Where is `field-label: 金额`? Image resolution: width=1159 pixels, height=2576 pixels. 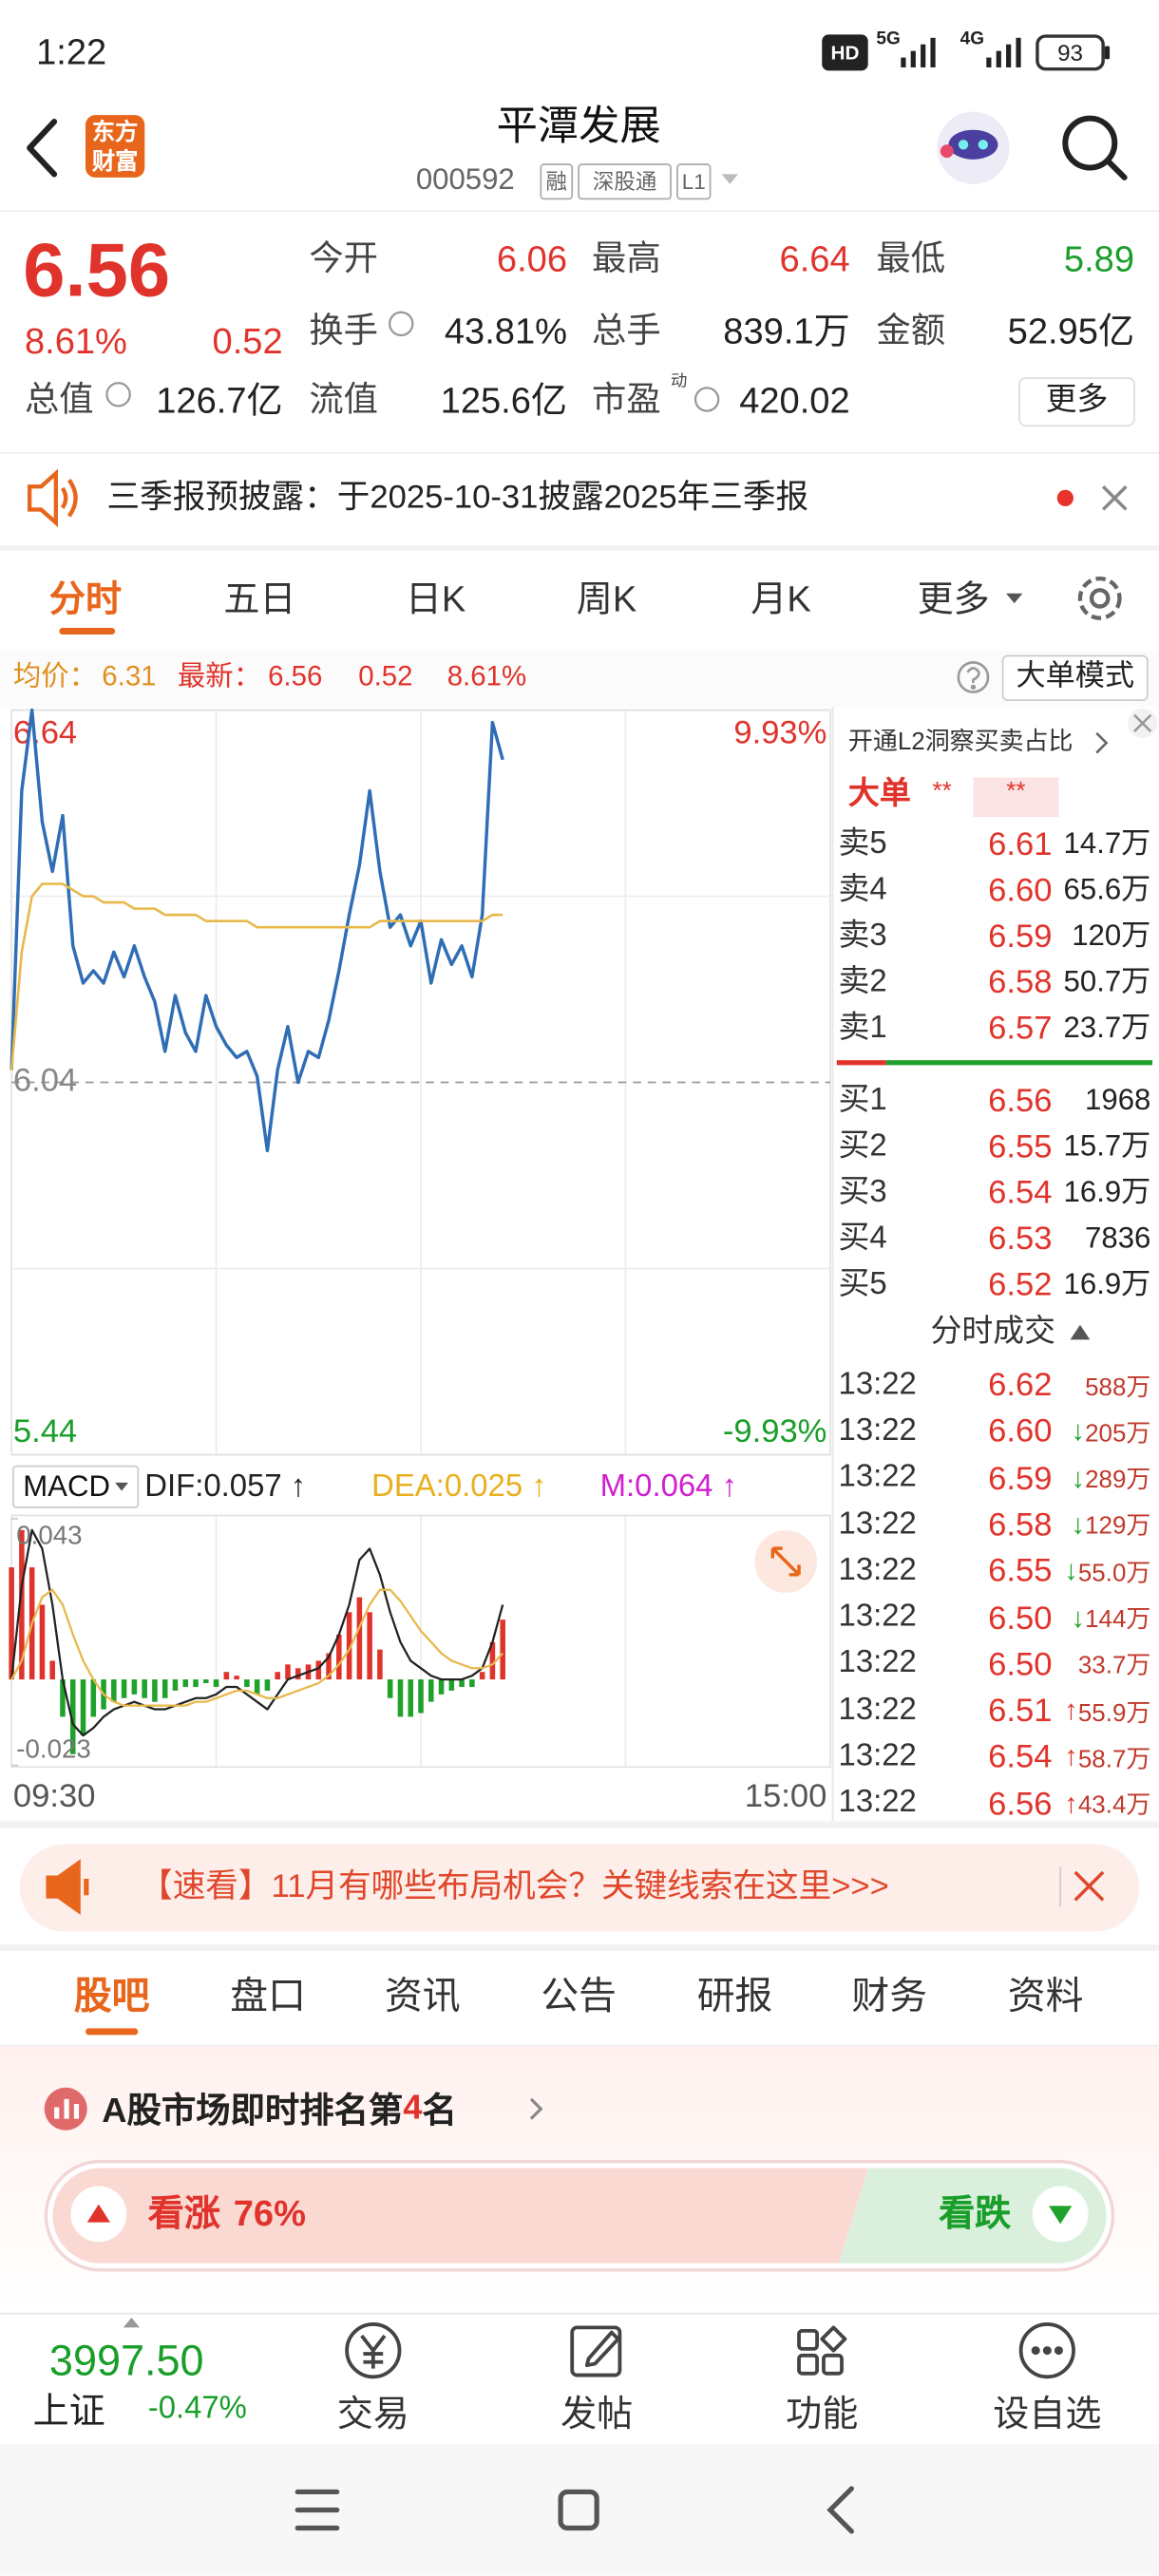
field-label: 金额 is located at coordinates (911, 332).